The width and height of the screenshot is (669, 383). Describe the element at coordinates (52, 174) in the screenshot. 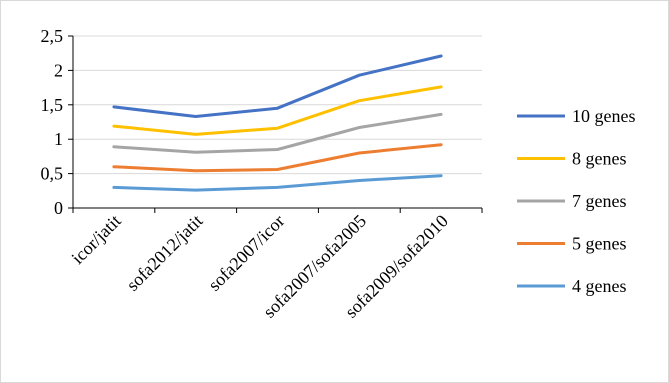

I see `y-tick-label: 0,5` at that location.